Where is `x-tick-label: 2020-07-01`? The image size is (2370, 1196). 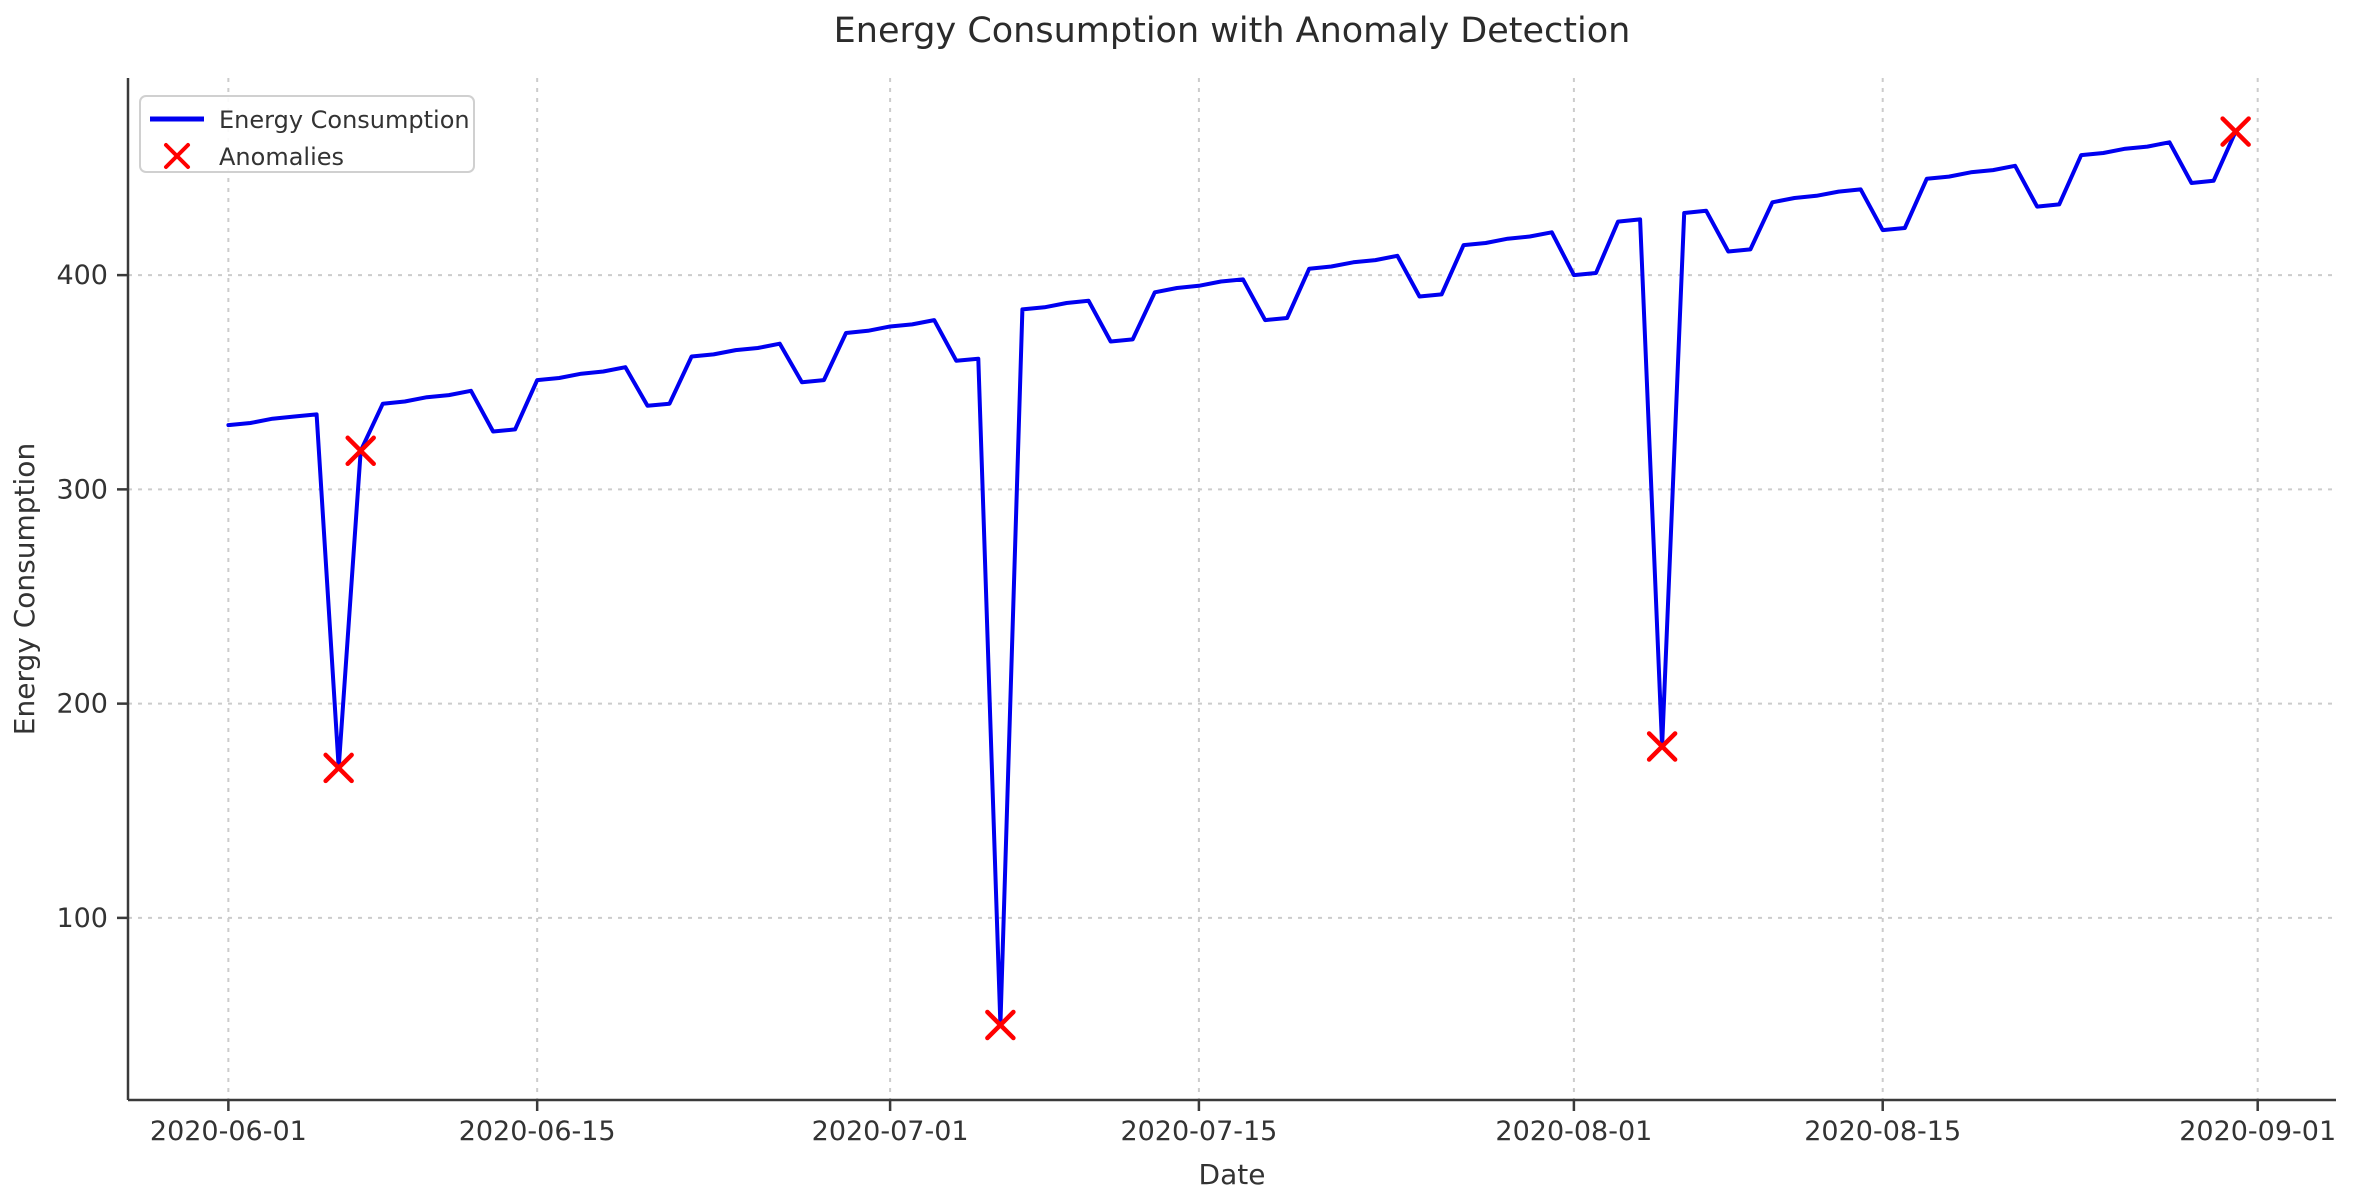 x-tick-label: 2020-07-01 is located at coordinates (890, 1131).